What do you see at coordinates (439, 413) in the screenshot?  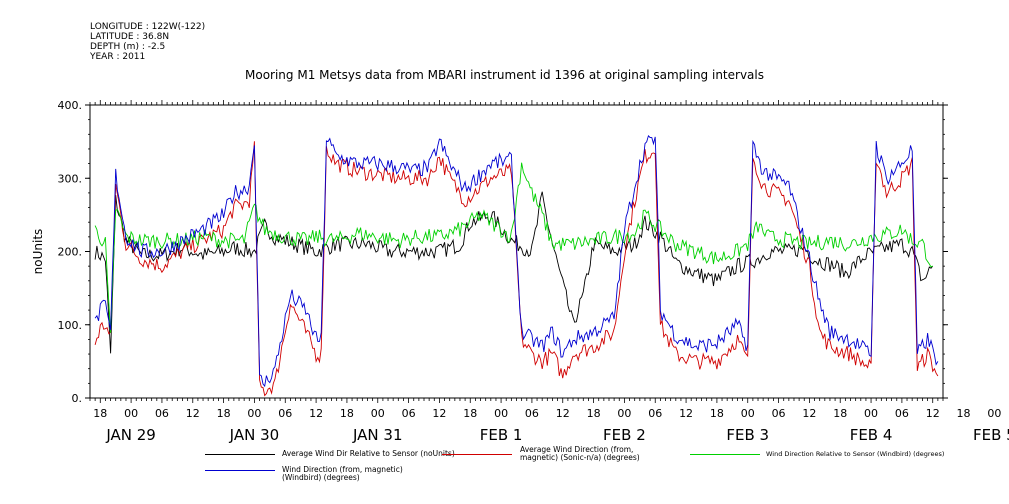 I see `x-hour-label-11: 12` at bounding box center [439, 413].